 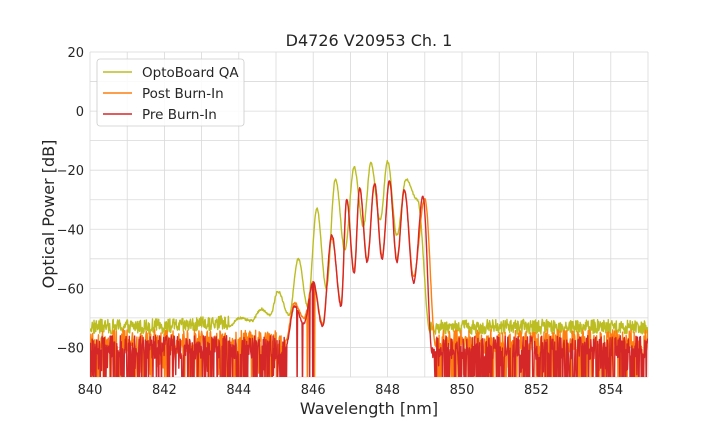 What do you see at coordinates (164, 390) in the screenshot?
I see `x-tick-label: 842` at bounding box center [164, 390].